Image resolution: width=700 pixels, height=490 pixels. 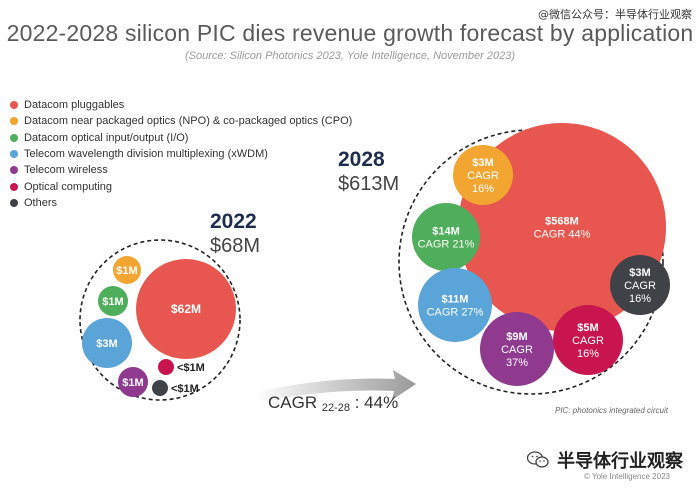 What do you see at coordinates (537, 460) in the screenshot?
I see `wechat-icon` at bounding box center [537, 460].